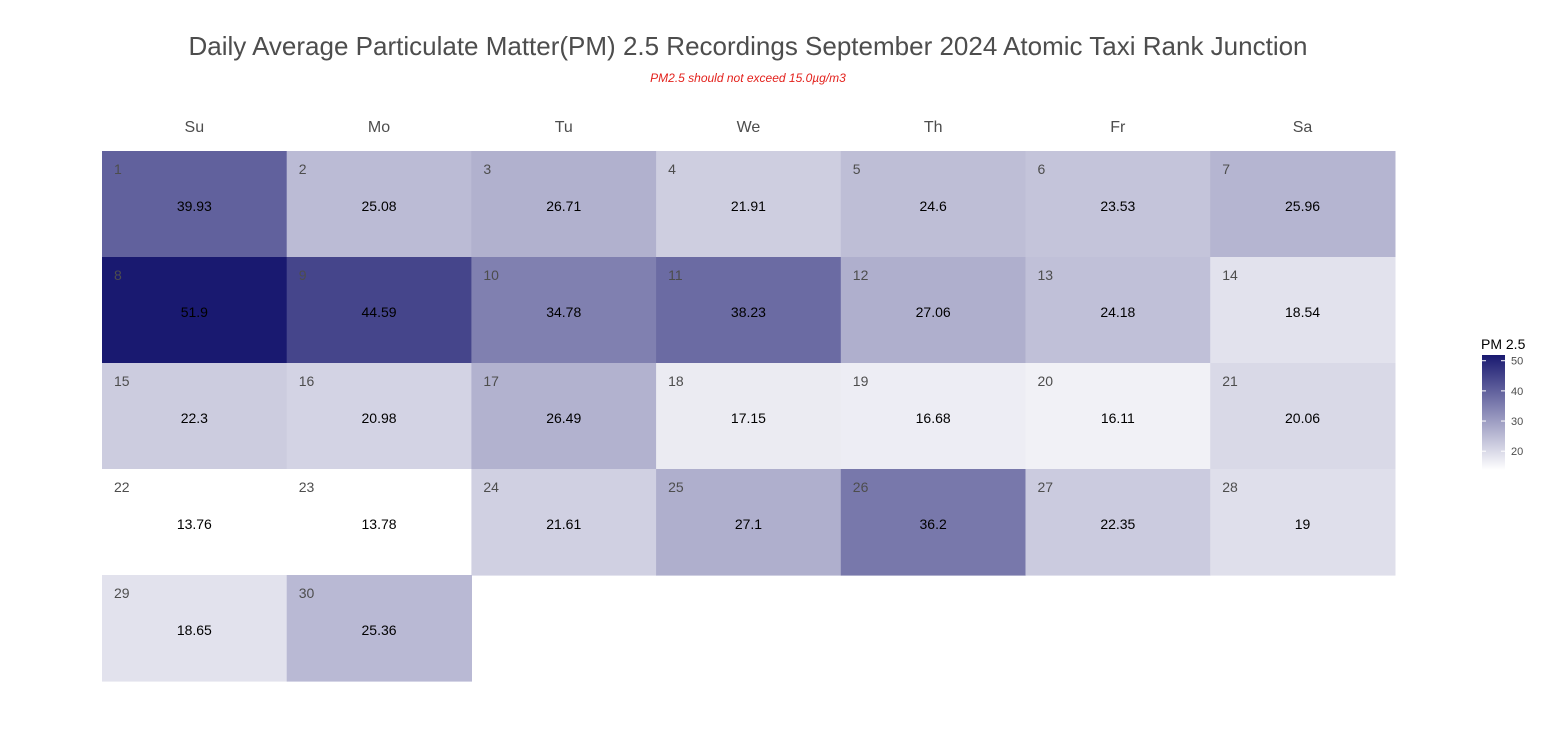 The height and width of the screenshot is (756, 1553). I want to click on value-label: 24.6, so click(933, 206).